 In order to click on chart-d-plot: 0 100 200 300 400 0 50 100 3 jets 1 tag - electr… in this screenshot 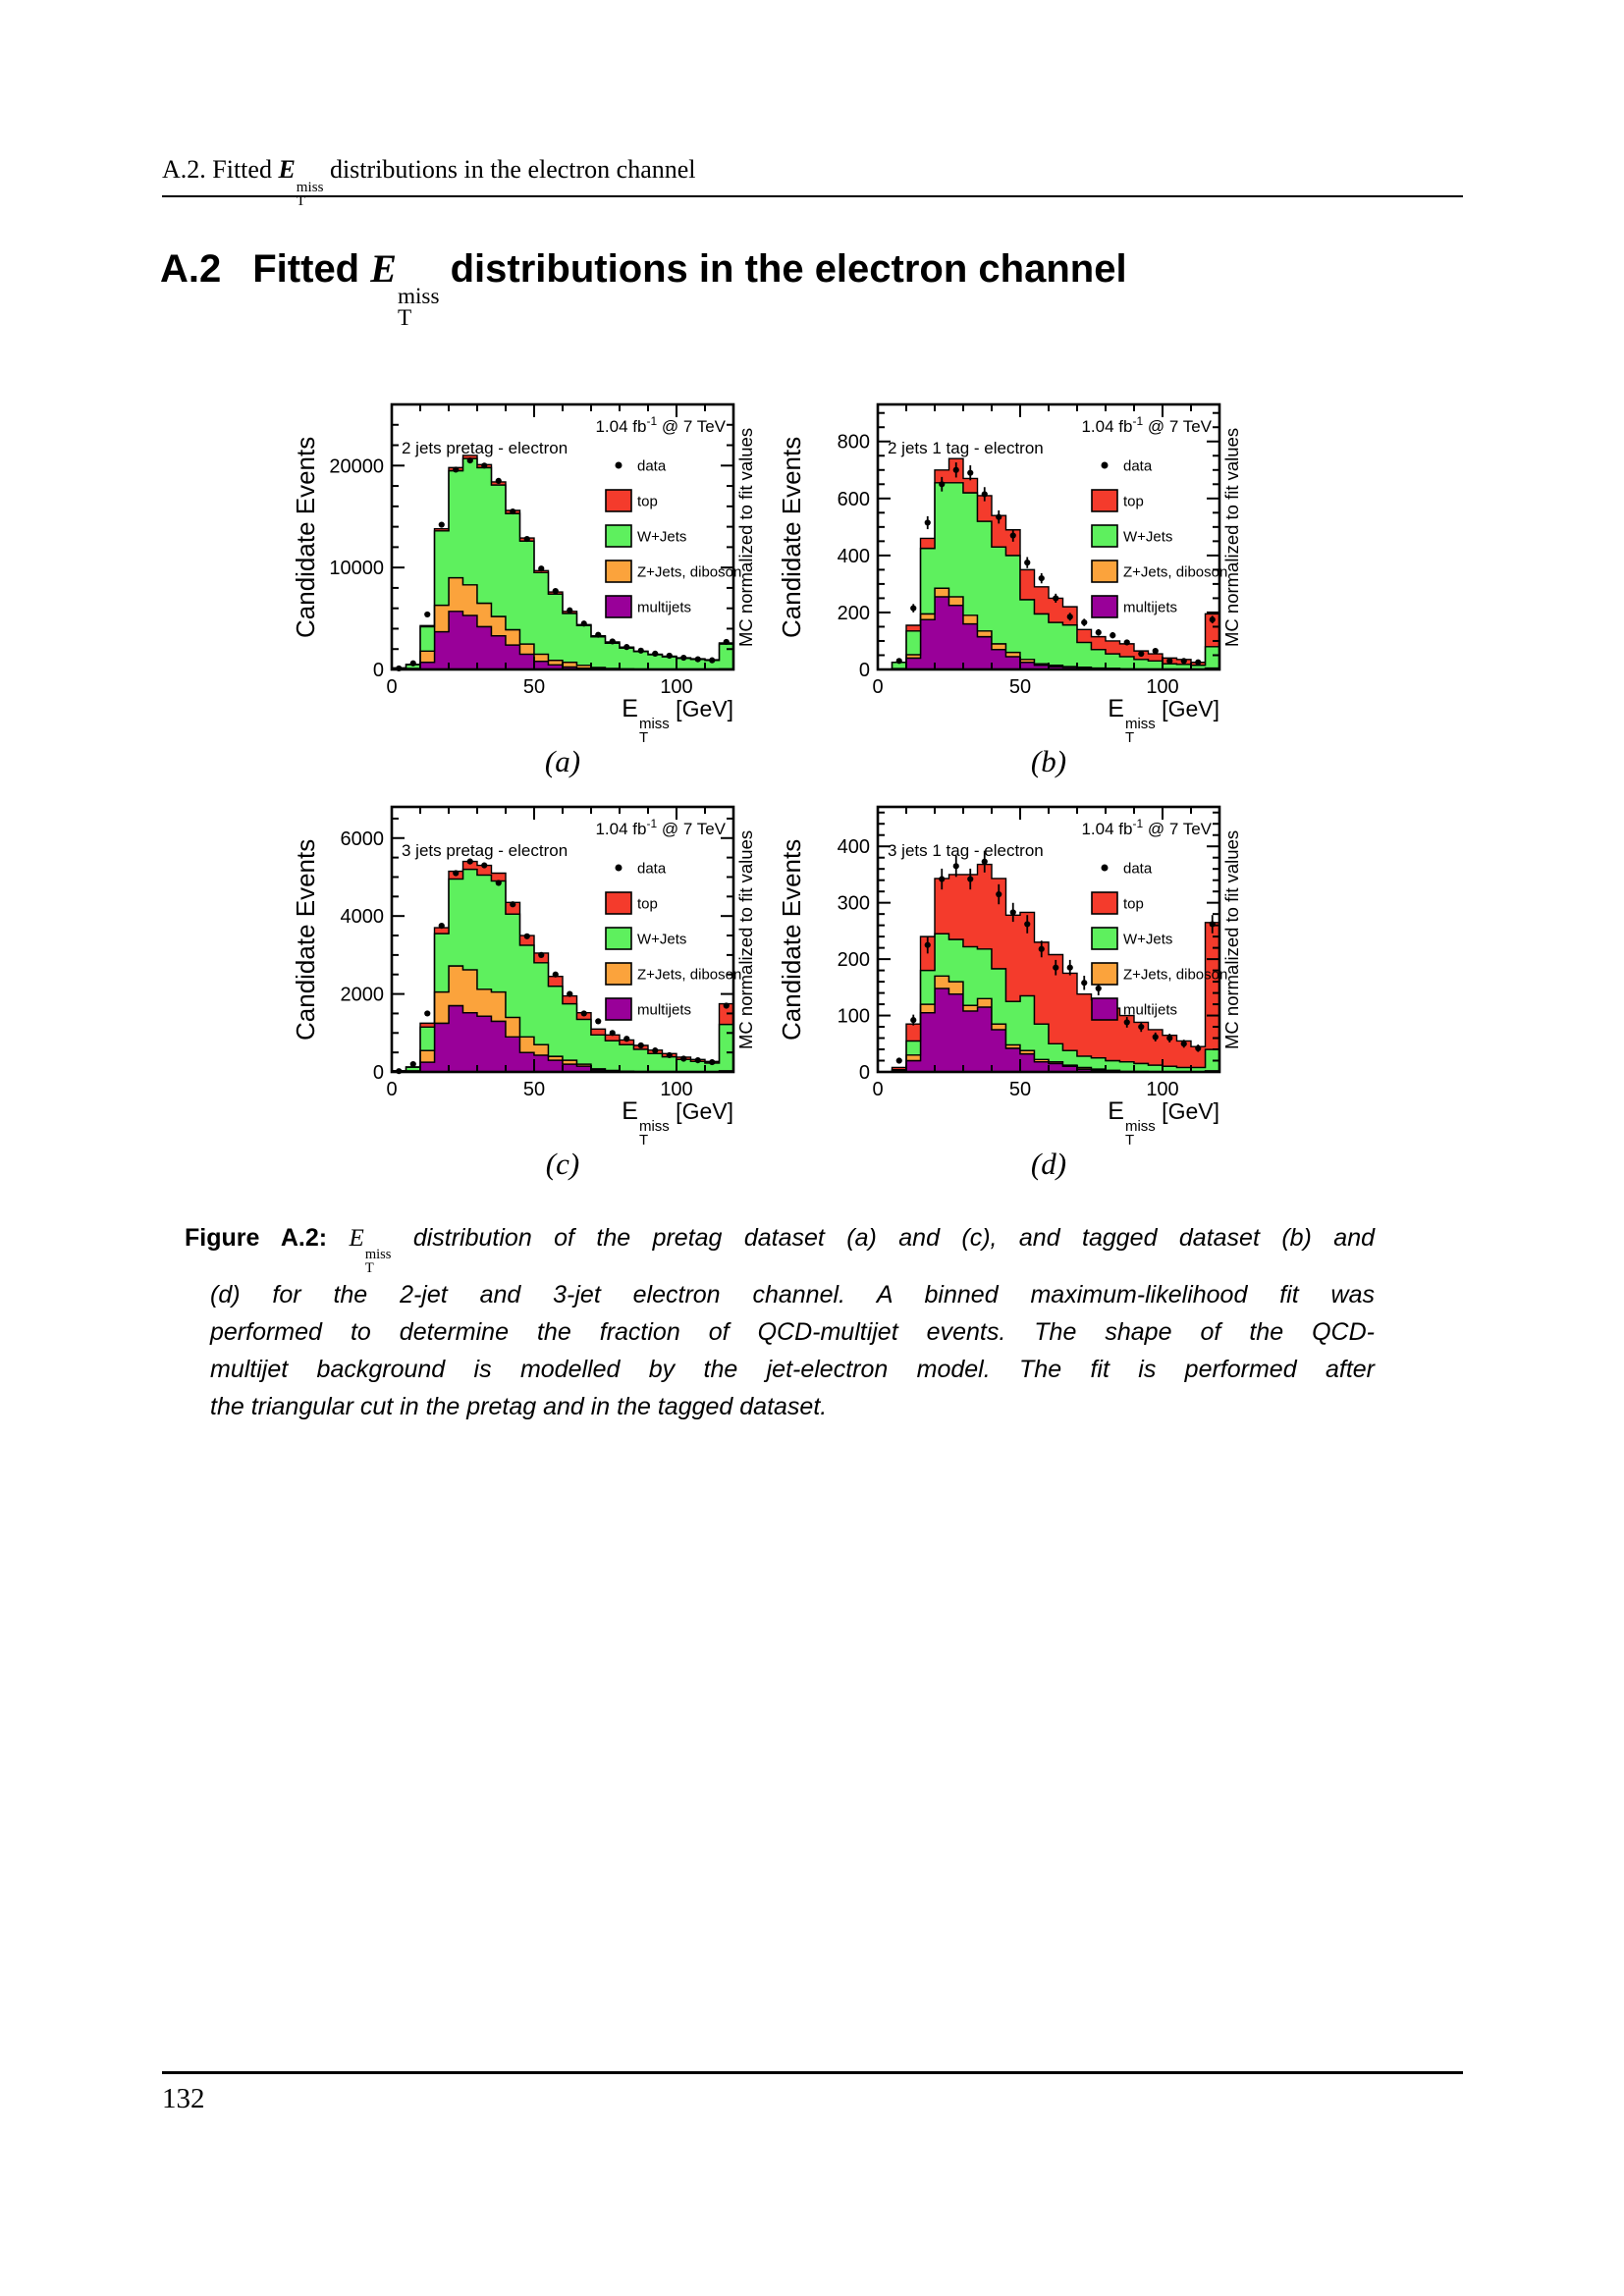, I will do `click(1032, 952)`.